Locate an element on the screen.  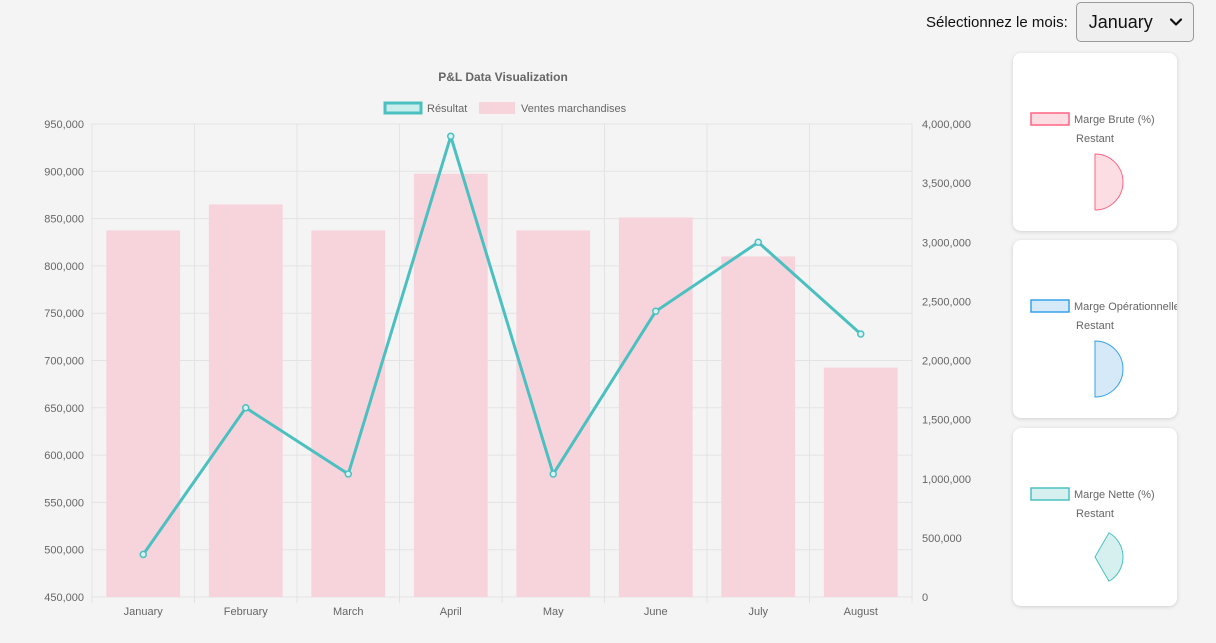
y-right-tick-label: 4,000,000 is located at coordinates (946, 125).